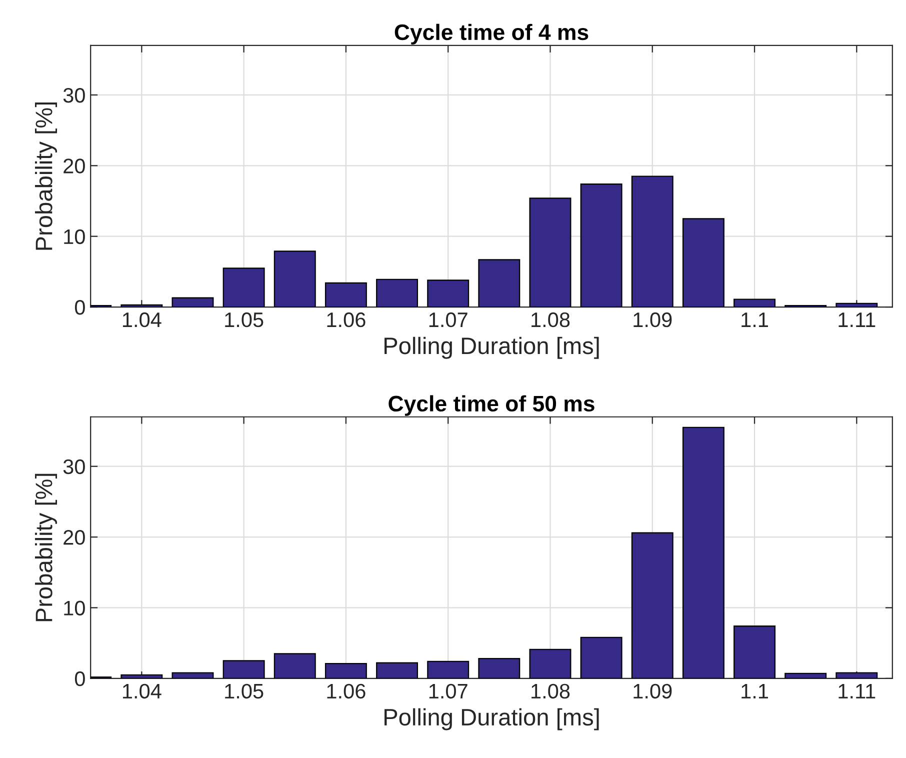 The image size is (906, 758). What do you see at coordinates (491, 405) in the screenshot?
I see `chart-title: Cycle time of 50 ms` at bounding box center [491, 405].